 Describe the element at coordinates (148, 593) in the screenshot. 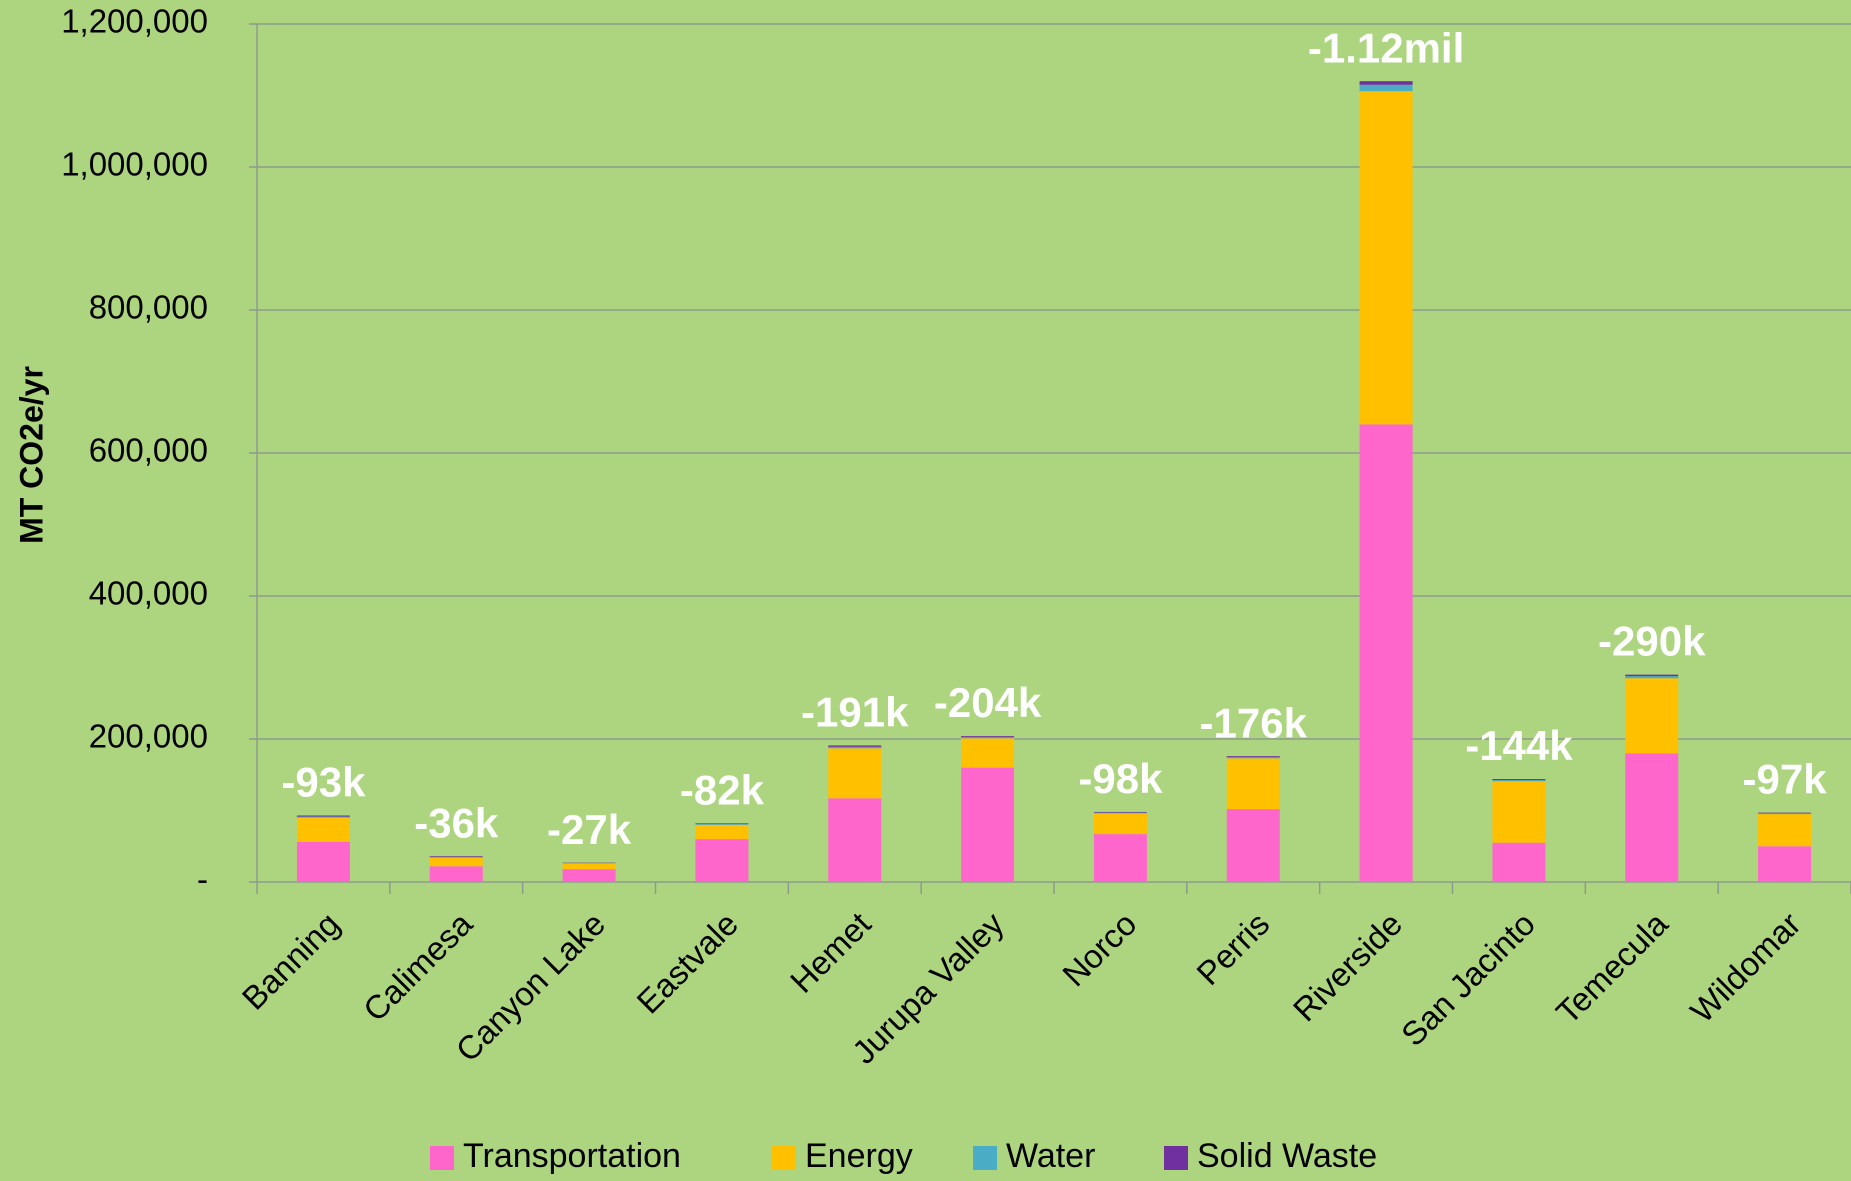

I see `y-tick-label: 400,000` at that location.